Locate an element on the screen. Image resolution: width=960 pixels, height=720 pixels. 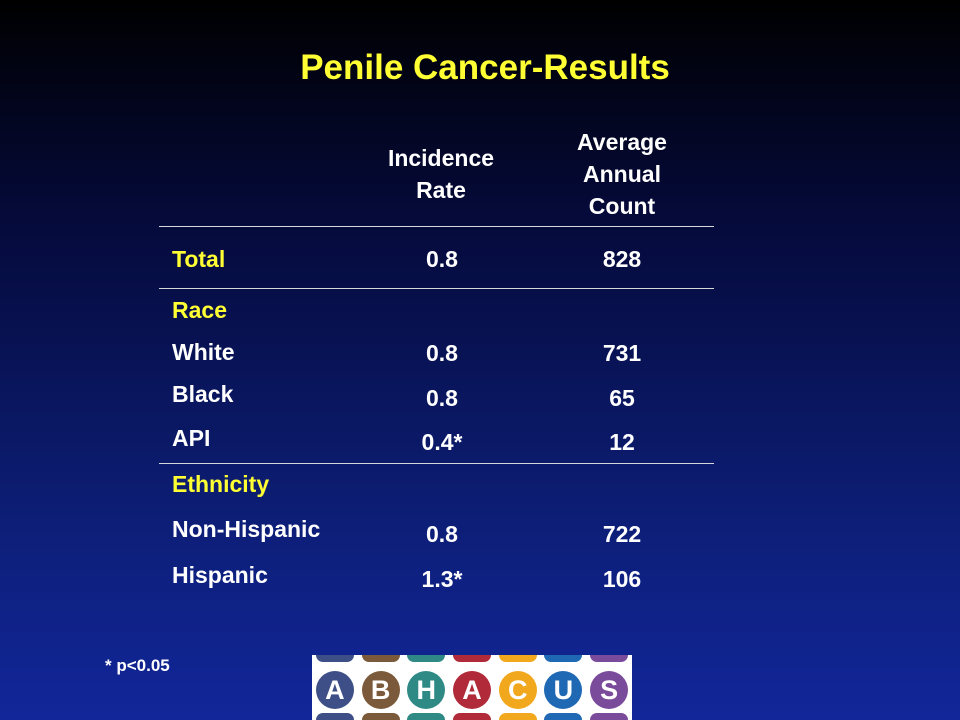
count-header-line3: Count is located at coordinates (622, 206).